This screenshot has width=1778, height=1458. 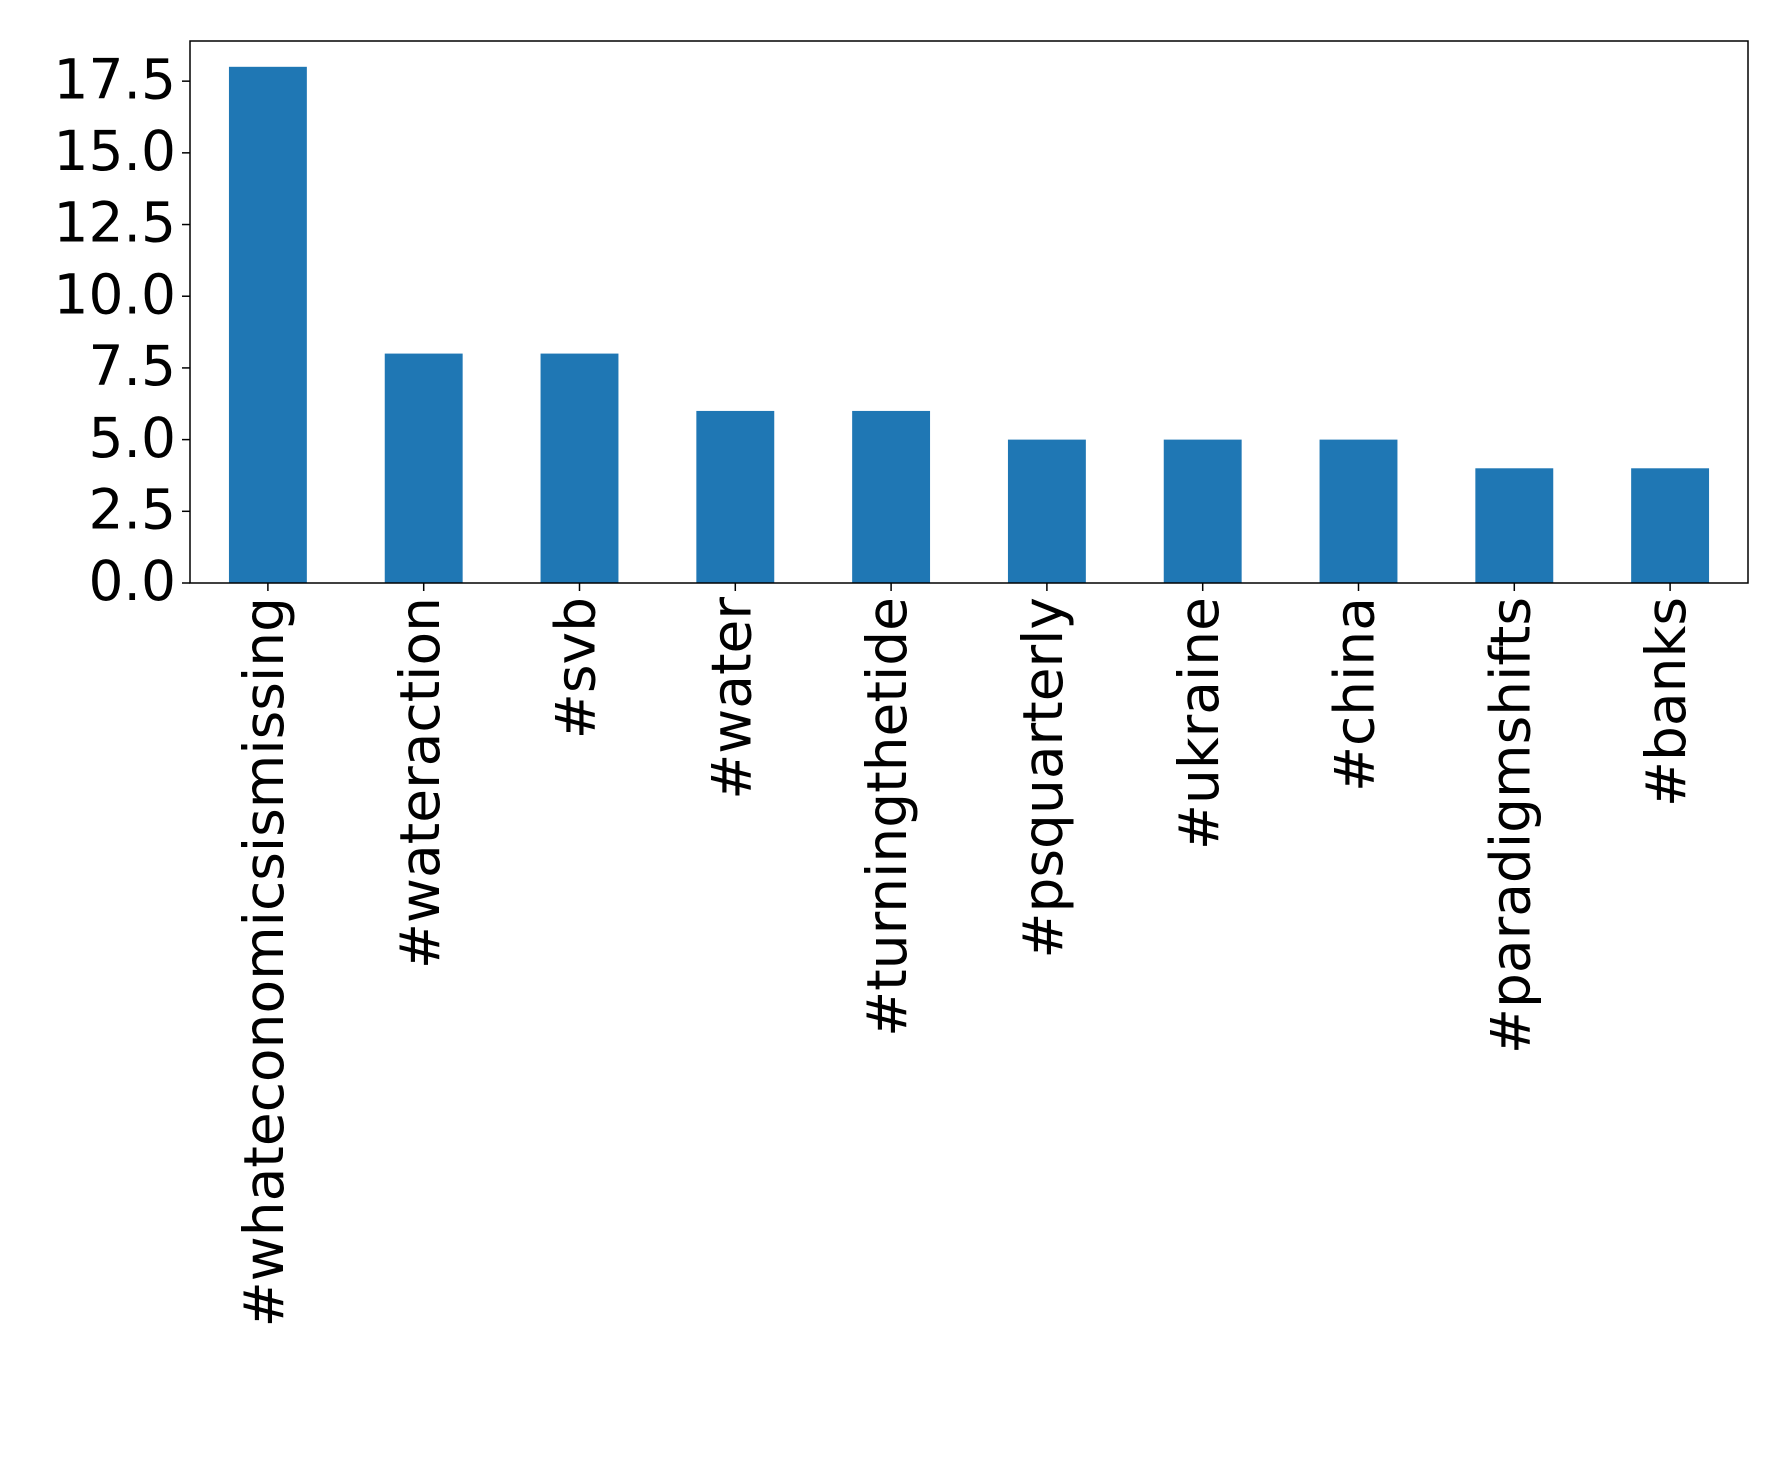 What do you see at coordinates (115, 151) in the screenshot?
I see `y-tick-label: 15.0` at bounding box center [115, 151].